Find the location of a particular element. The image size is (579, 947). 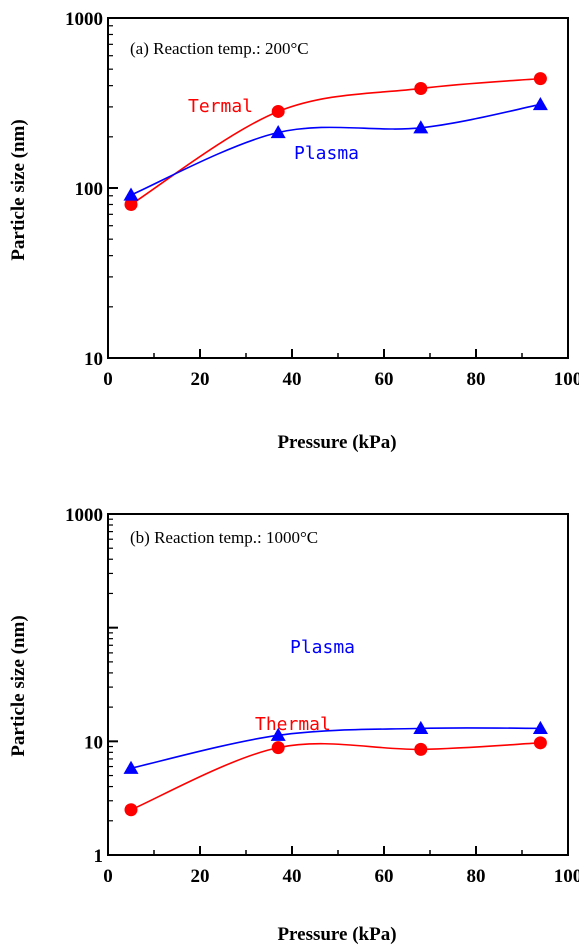

chart-b-y-axis-label: Particle size (nm) is located at coordinates (18, 685).